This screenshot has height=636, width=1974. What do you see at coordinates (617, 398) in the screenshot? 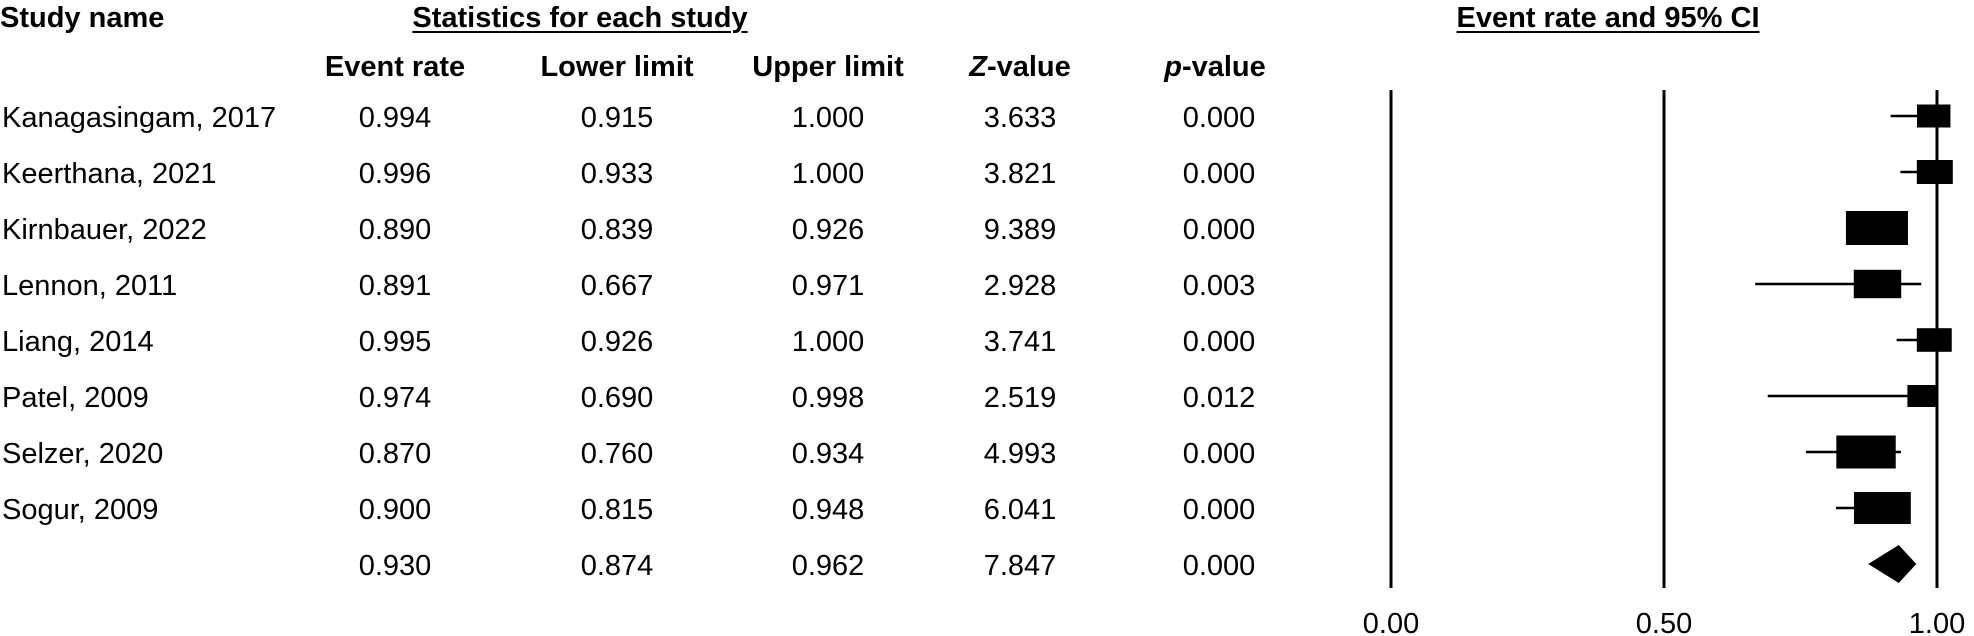
I see `lower-limit-cell: 0.690` at bounding box center [617, 398].